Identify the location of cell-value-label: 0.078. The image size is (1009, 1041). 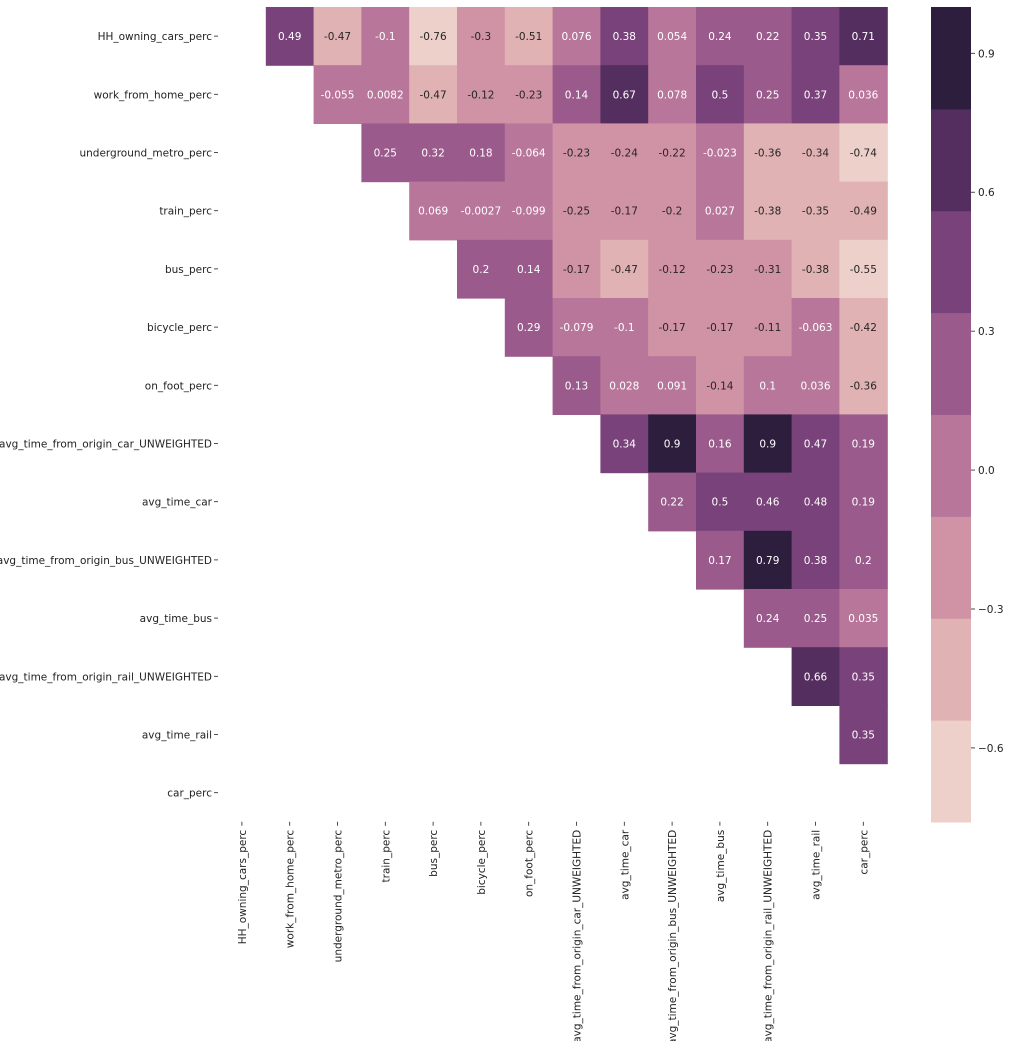
(672, 95).